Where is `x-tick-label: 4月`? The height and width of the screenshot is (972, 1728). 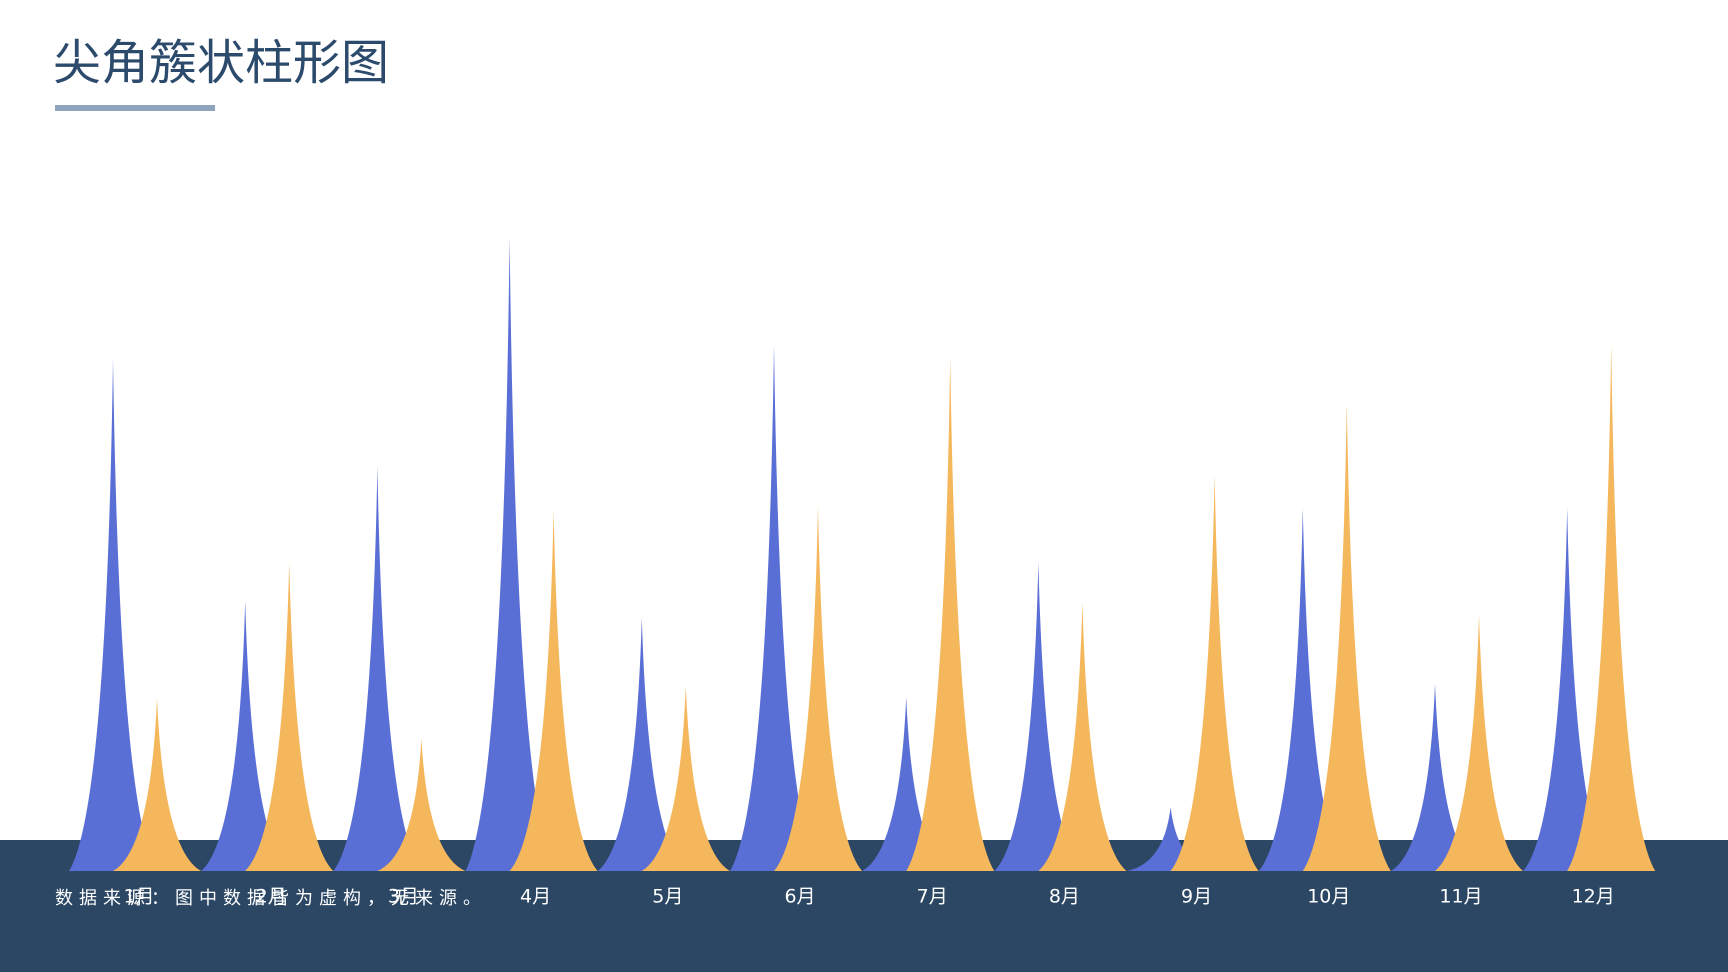 x-tick-label: 4月 is located at coordinates (535, 897).